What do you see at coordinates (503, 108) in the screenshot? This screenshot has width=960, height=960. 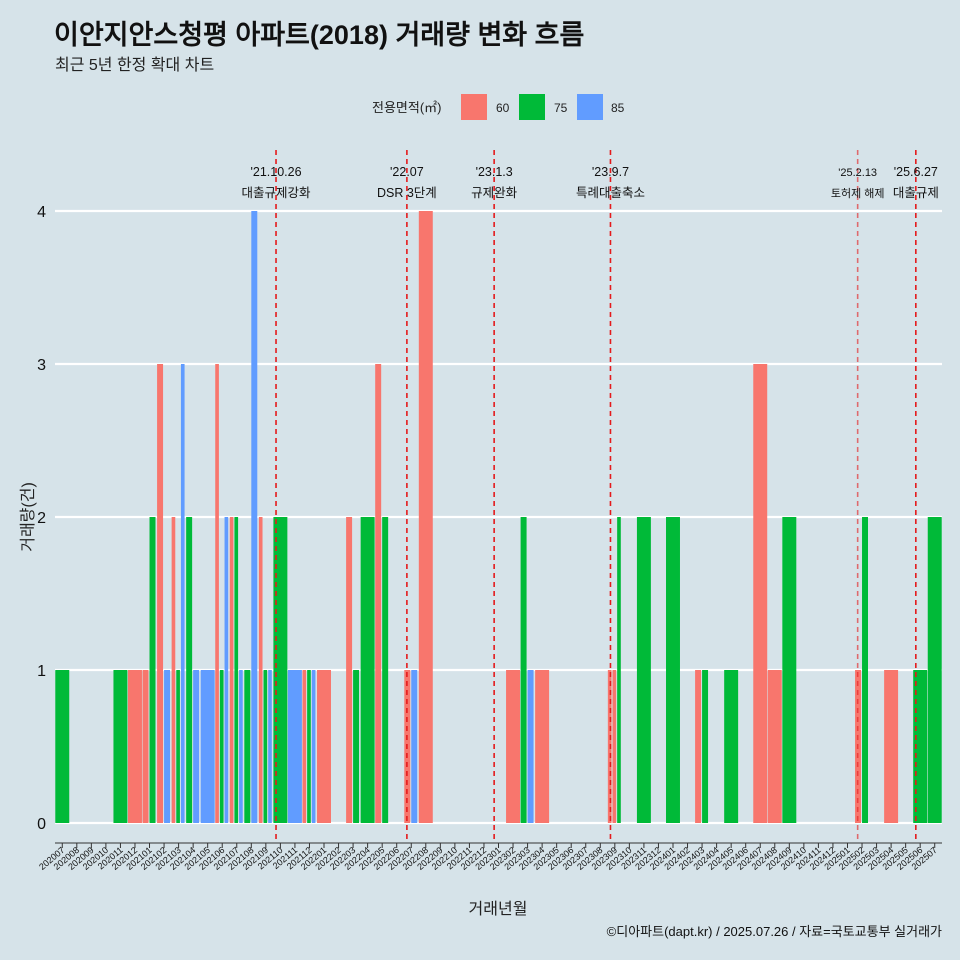 I see `legend-label-60: 60` at bounding box center [503, 108].